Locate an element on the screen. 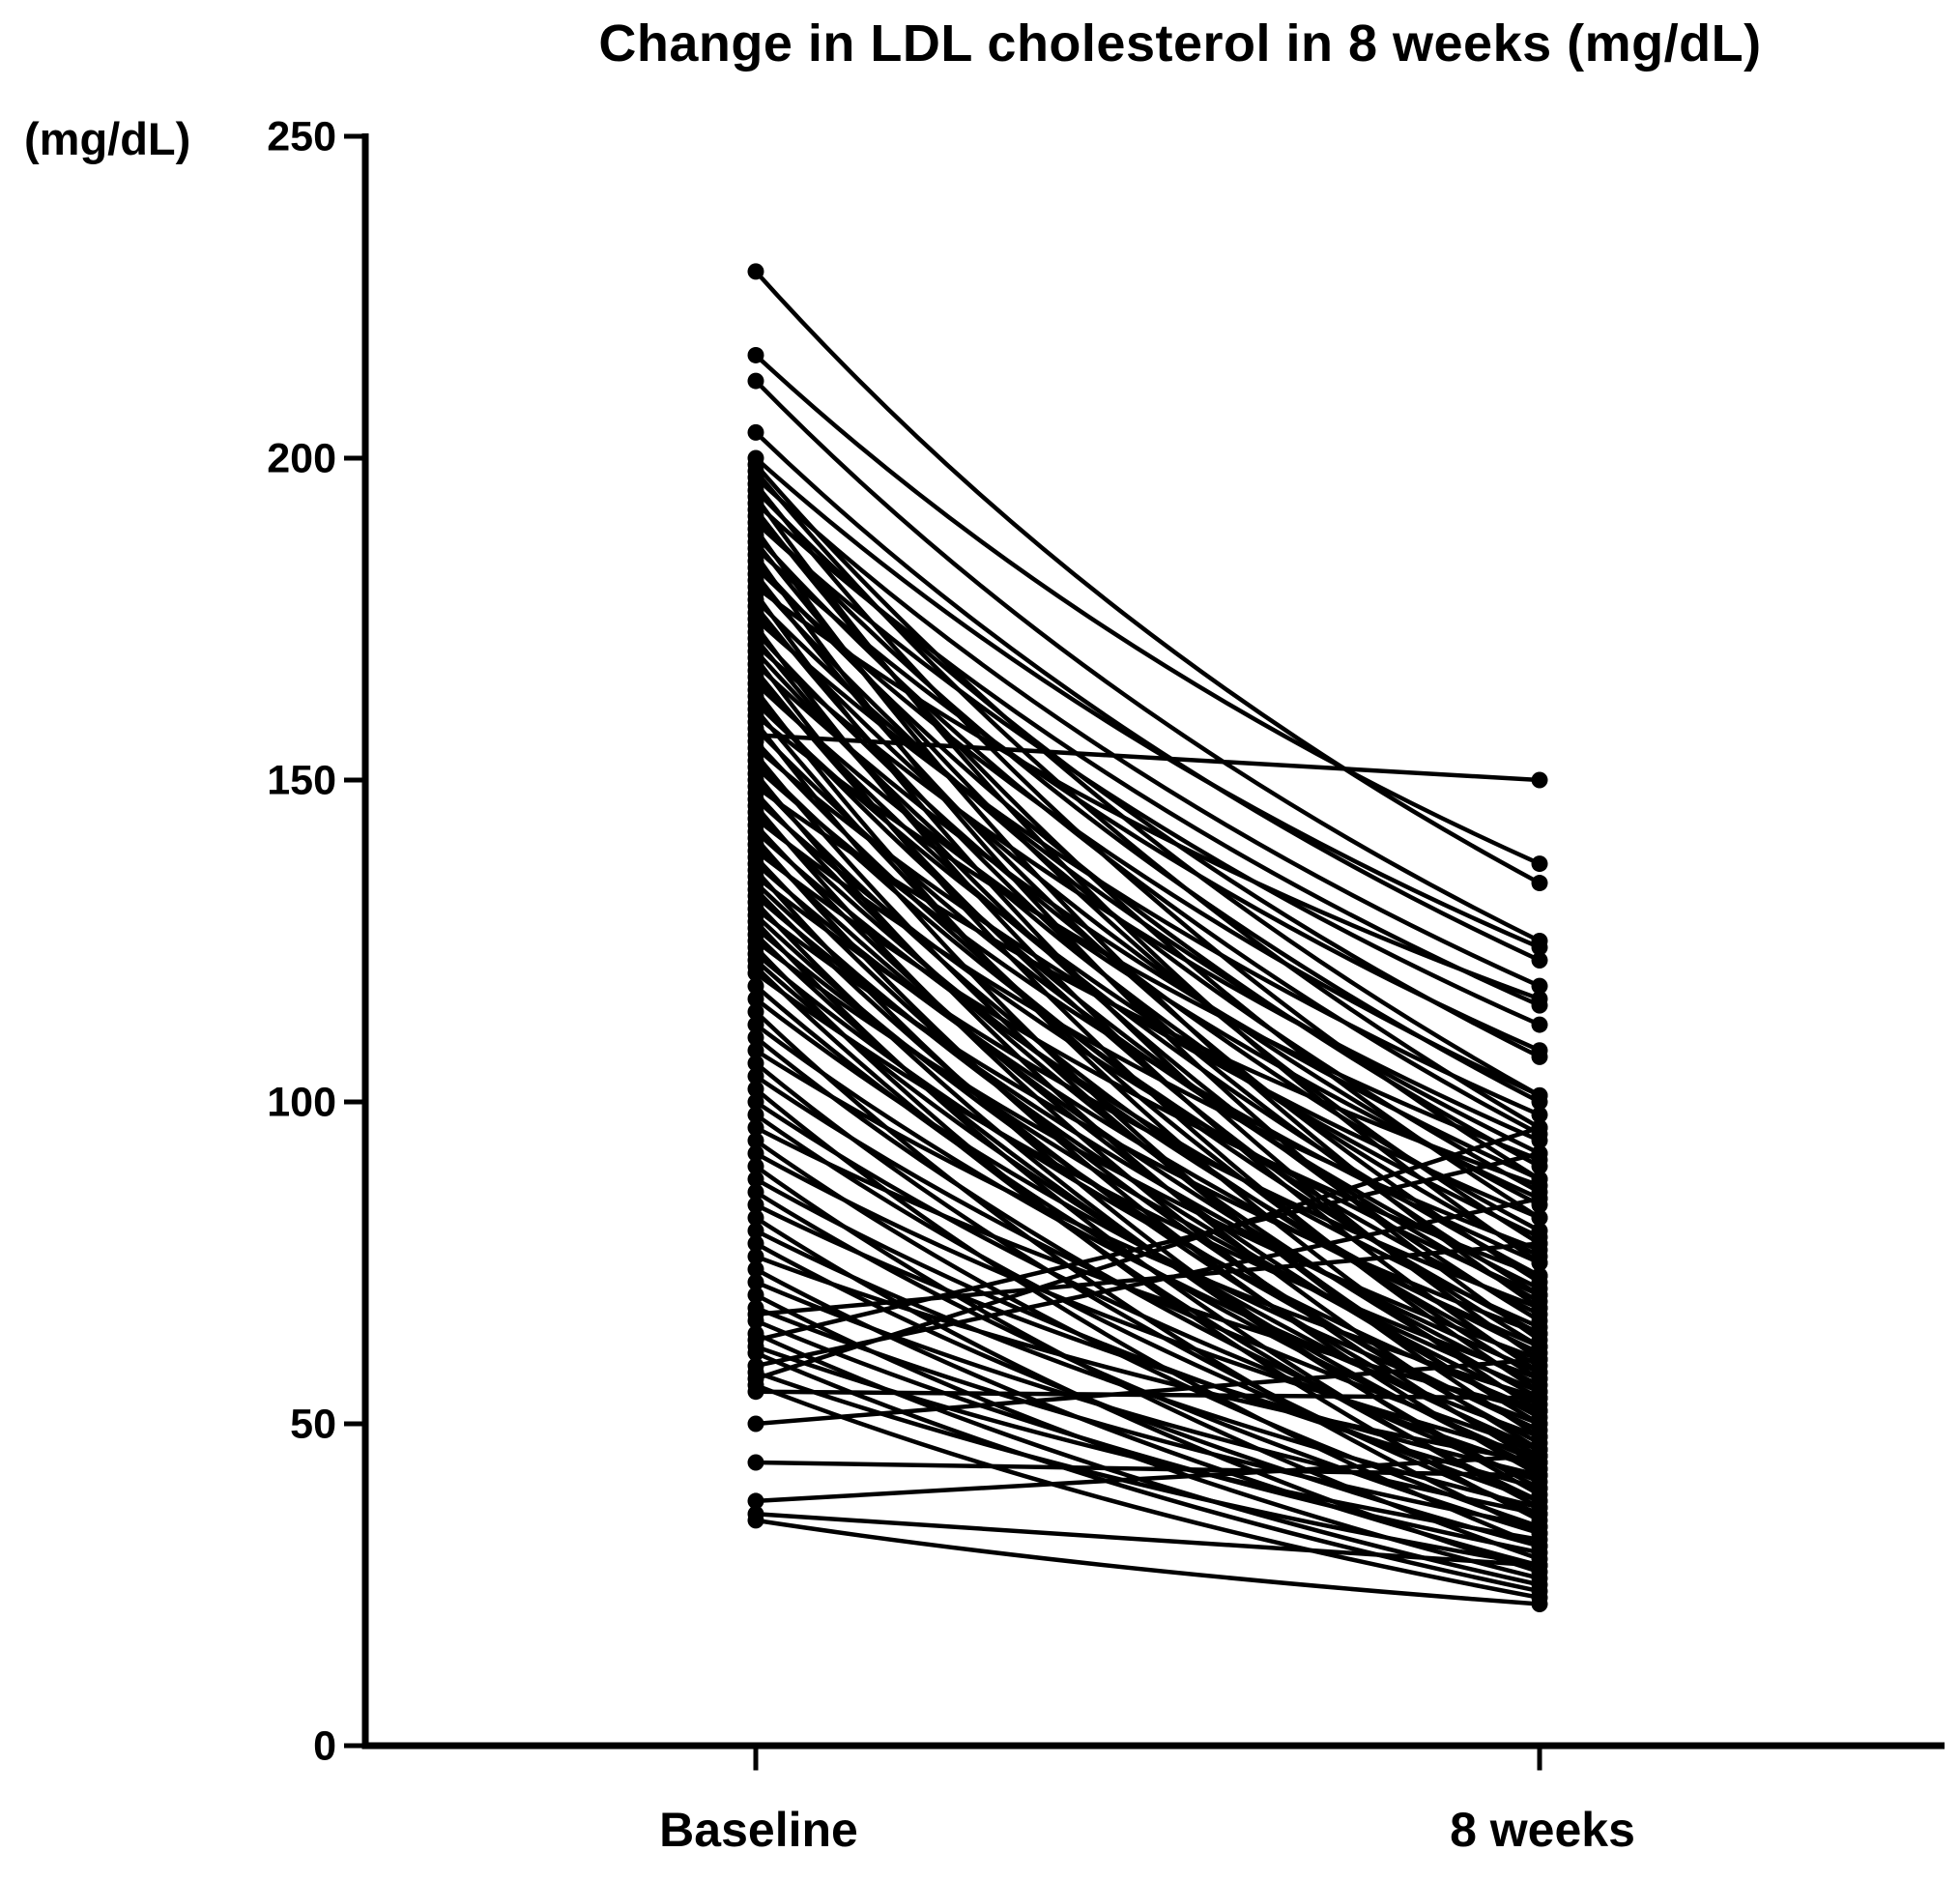  y-axis-tick-label: 250 is located at coordinates (301, 137).